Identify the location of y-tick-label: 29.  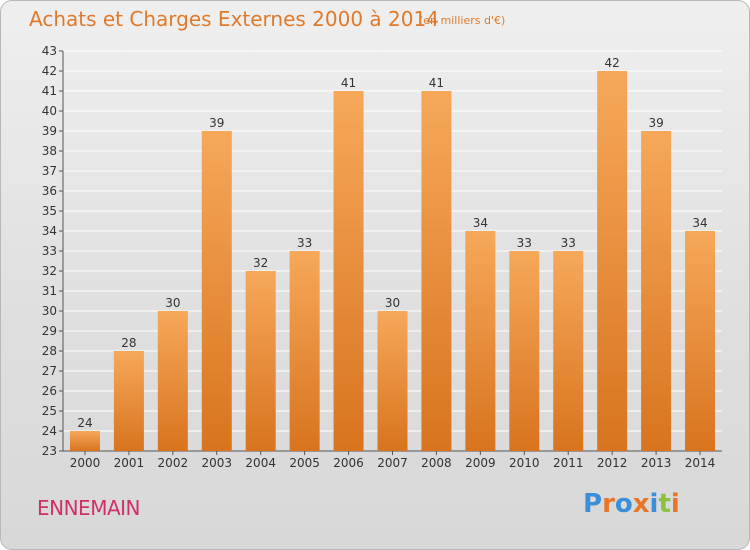
(49, 331).